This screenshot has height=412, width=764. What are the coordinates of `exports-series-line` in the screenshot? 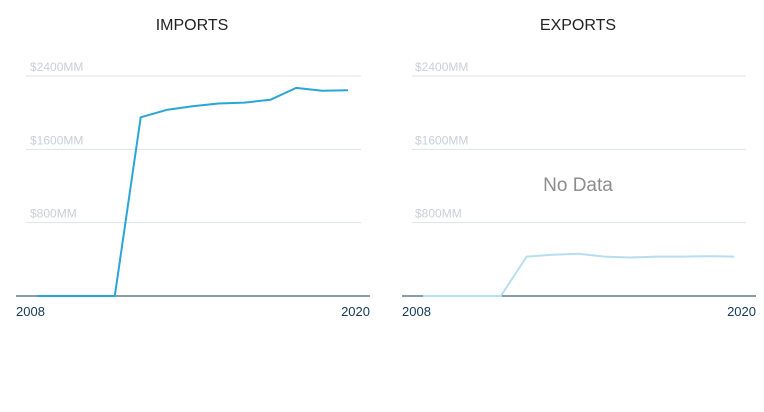 It's located at (579, 274).